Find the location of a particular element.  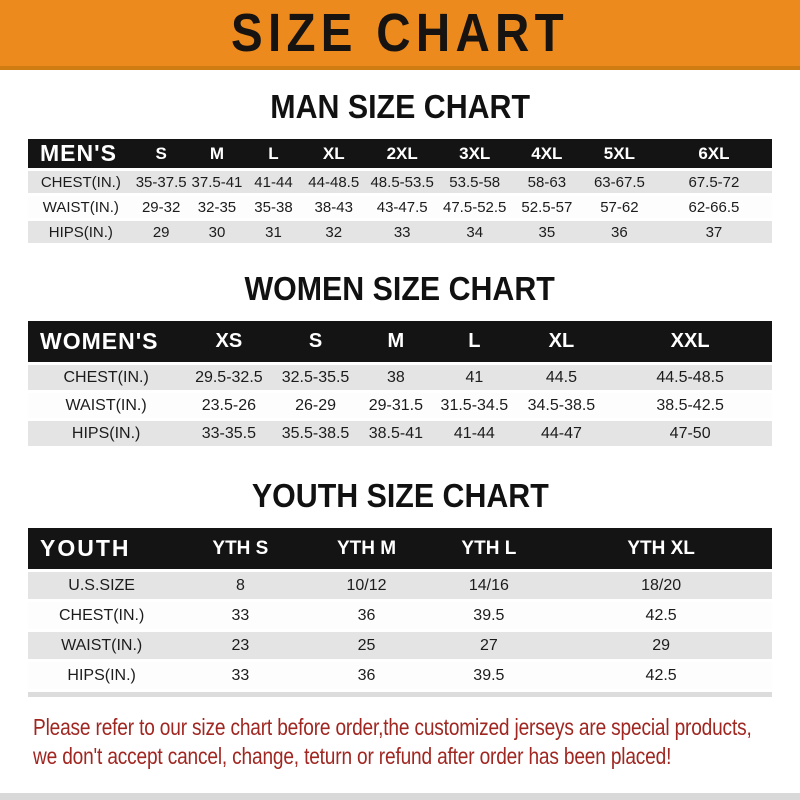

banner: SIZE CHART is located at coordinates (400, 35).